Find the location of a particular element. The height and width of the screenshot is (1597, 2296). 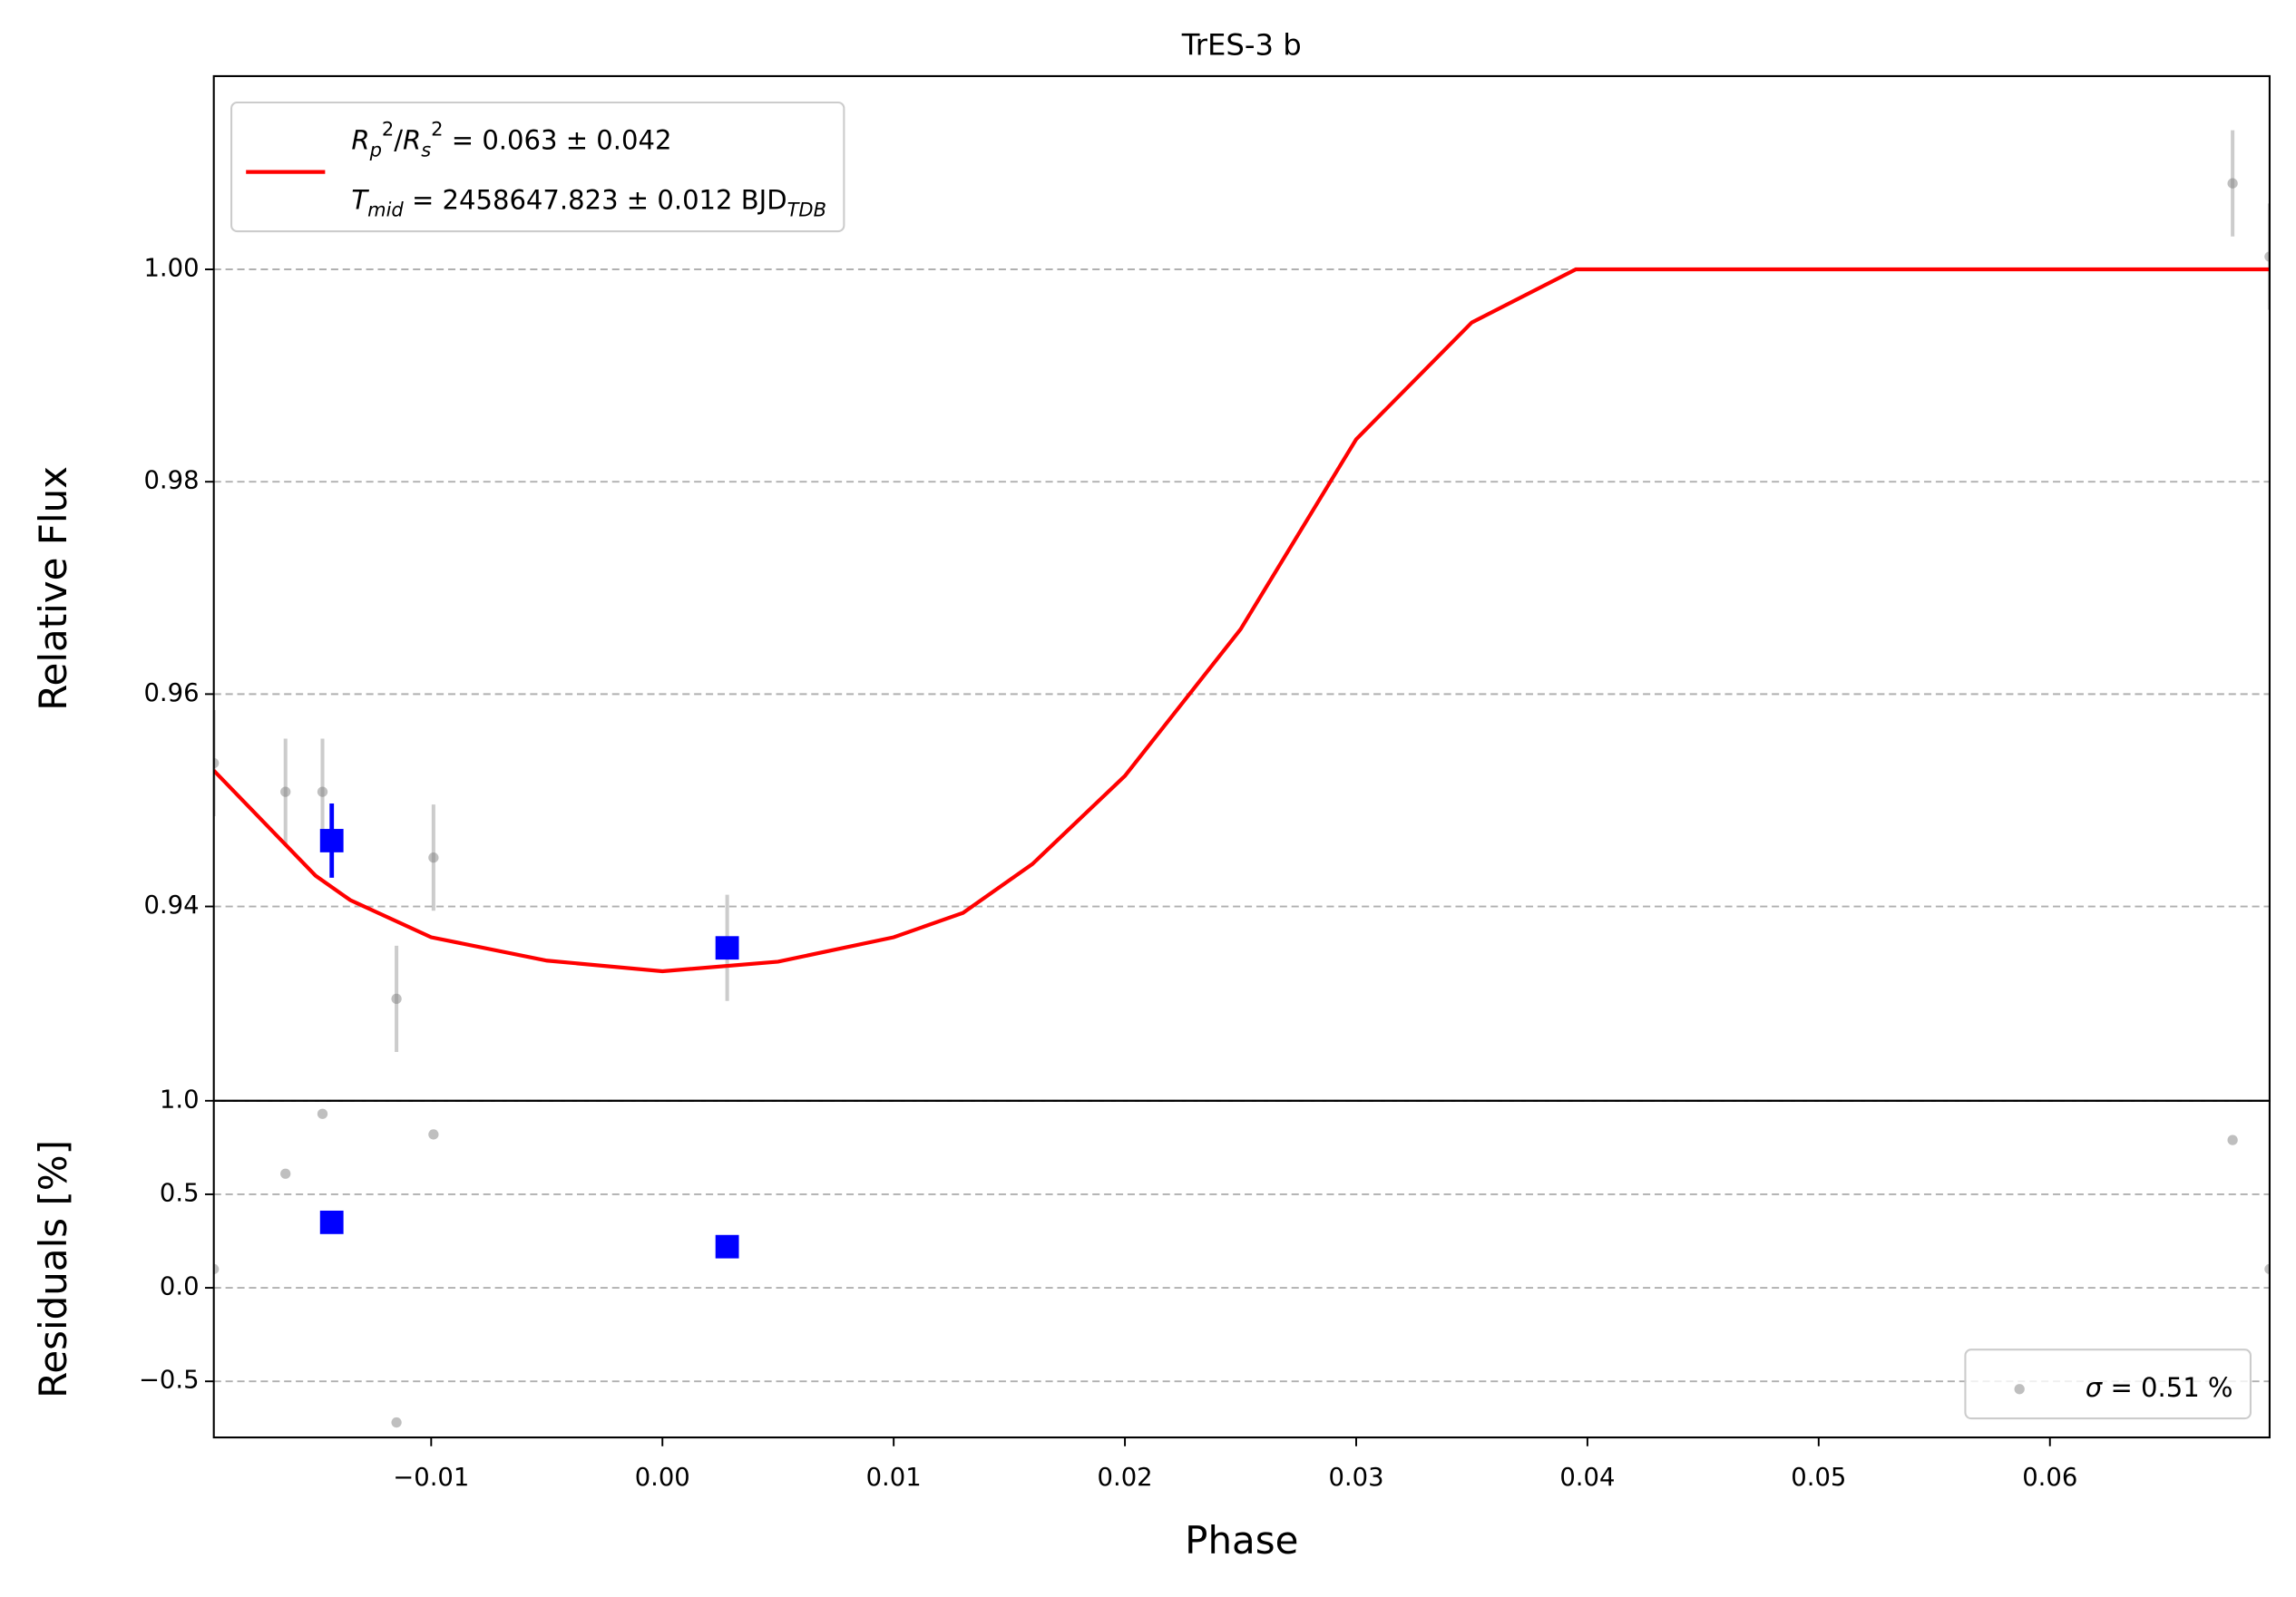

legend-label-part: T is located at coordinates (360, 200).